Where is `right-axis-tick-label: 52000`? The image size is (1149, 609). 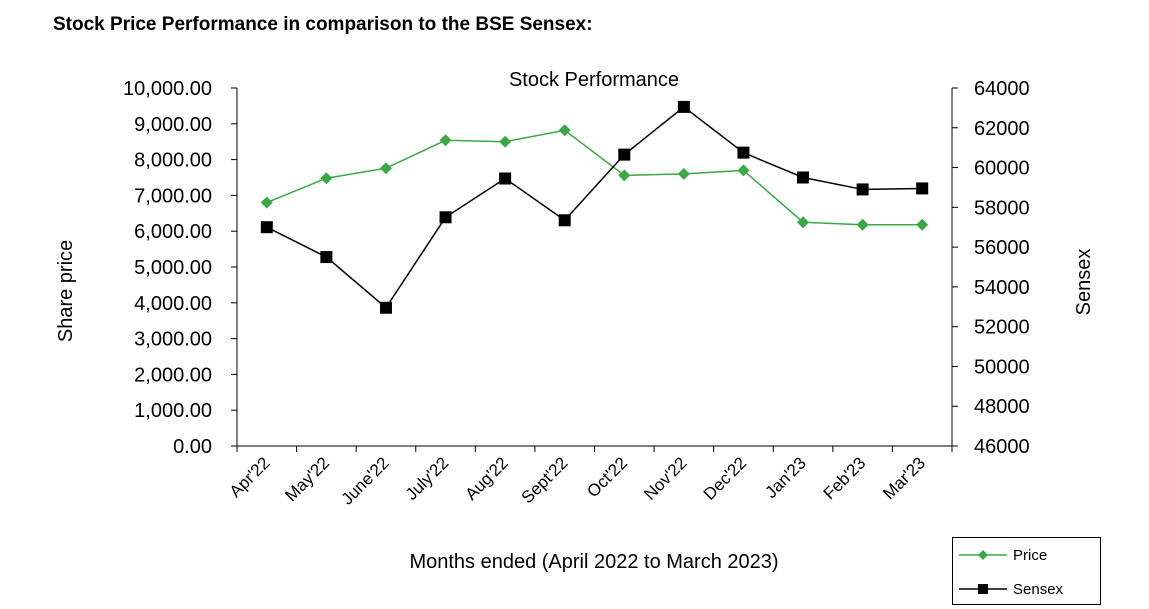 right-axis-tick-label: 52000 is located at coordinates (1002, 328).